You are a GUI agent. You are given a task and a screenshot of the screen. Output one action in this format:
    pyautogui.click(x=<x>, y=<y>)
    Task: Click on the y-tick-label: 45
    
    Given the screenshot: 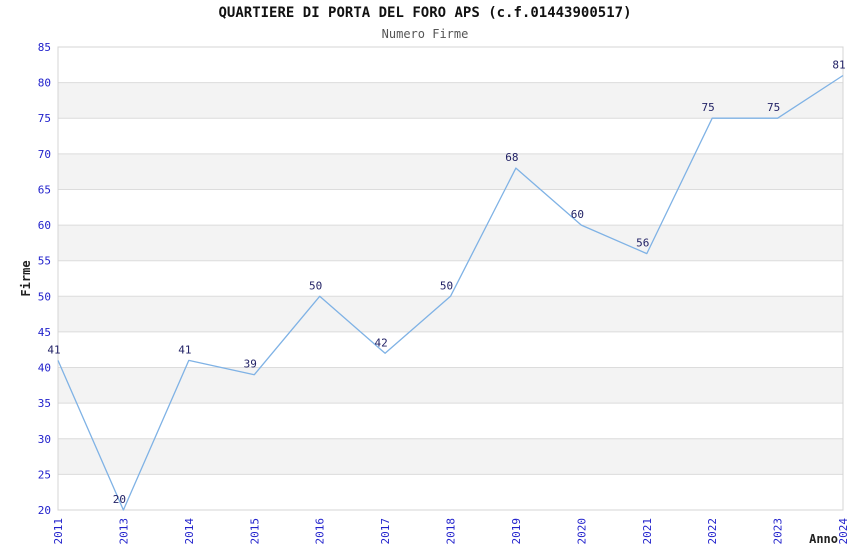 What is the action you would take?
    pyautogui.click(x=44, y=332)
    